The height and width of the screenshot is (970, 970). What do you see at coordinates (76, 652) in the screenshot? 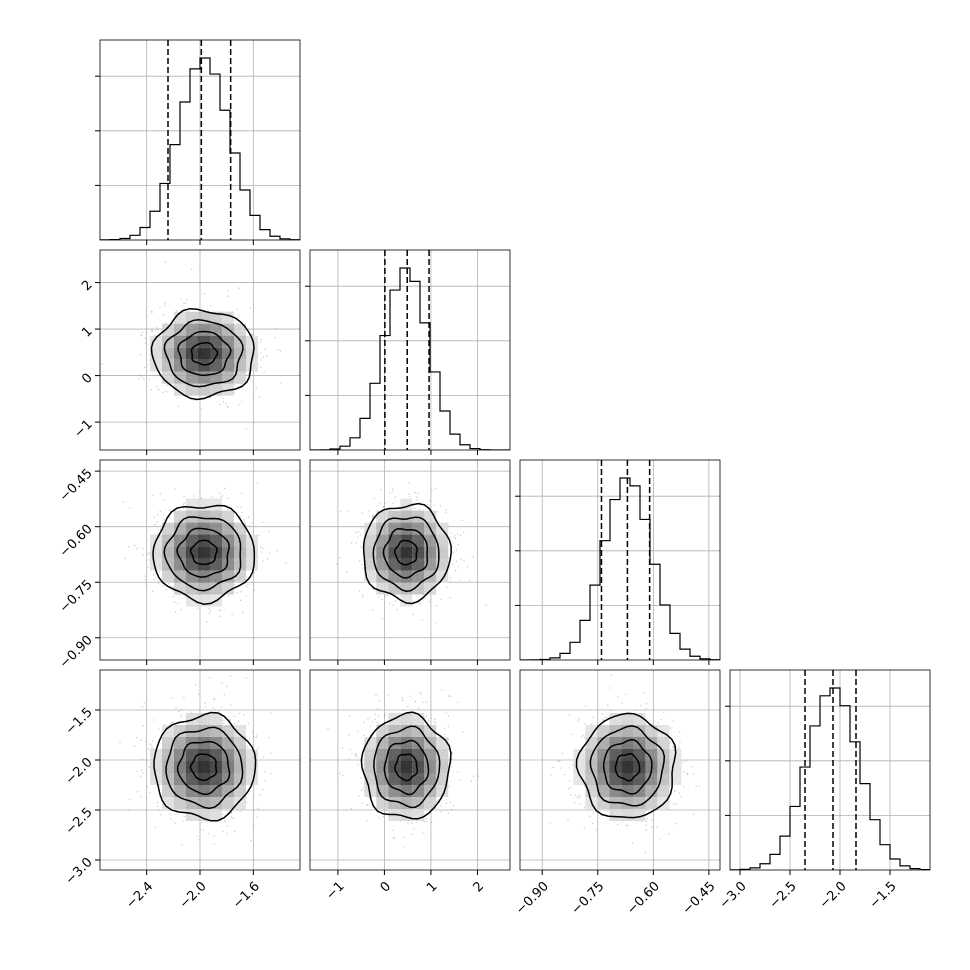
I see `y-tick-label: −0.90` at bounding box center [76, 652].